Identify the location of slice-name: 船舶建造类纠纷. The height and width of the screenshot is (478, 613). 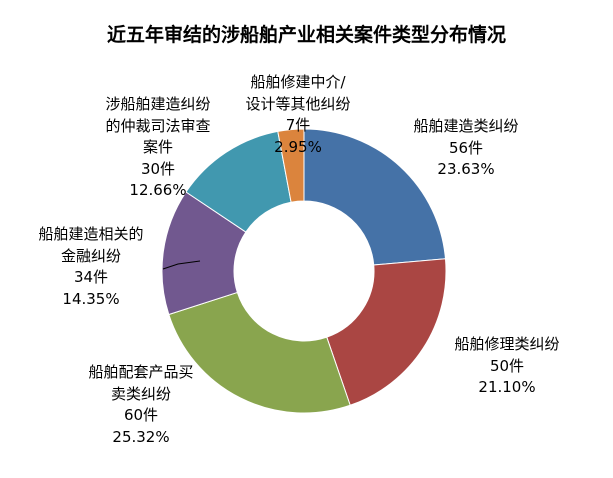
(466, 126).